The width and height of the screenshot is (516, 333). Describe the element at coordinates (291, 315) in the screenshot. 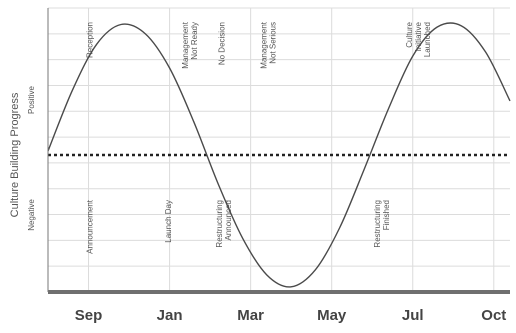

I see `x-tick-labels: Sep Jan Mar May Jul Oct` at that location.